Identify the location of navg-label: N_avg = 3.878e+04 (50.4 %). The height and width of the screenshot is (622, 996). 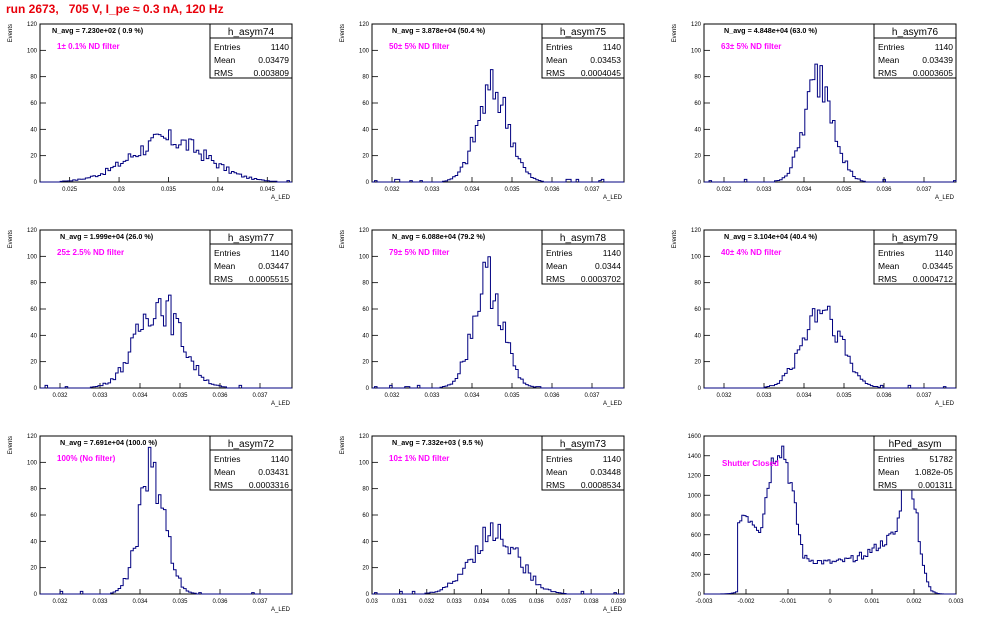
(439, 30).